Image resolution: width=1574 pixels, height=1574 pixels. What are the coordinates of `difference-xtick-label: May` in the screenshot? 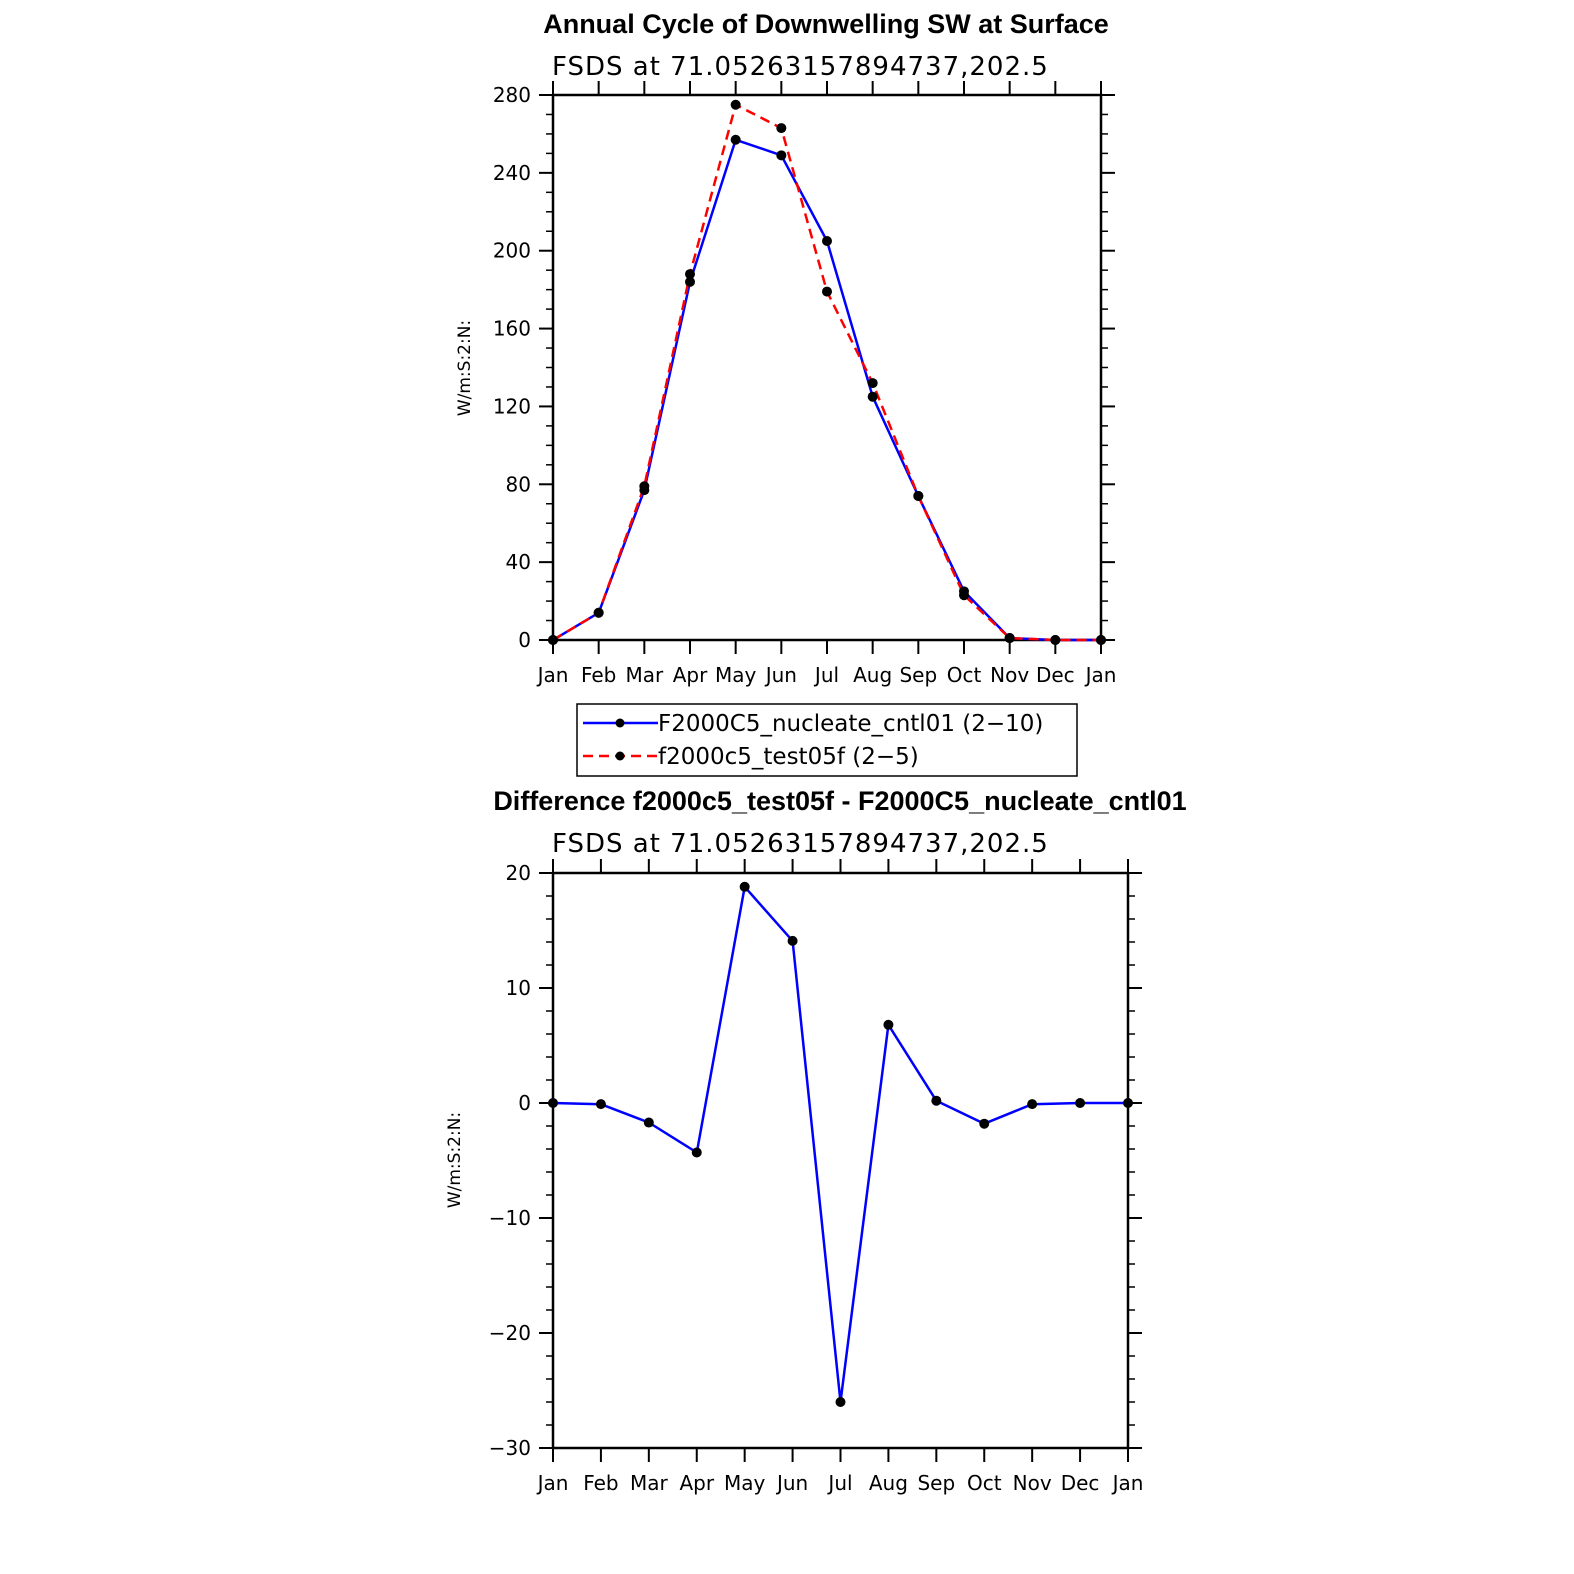 It's located at (745, 1483).